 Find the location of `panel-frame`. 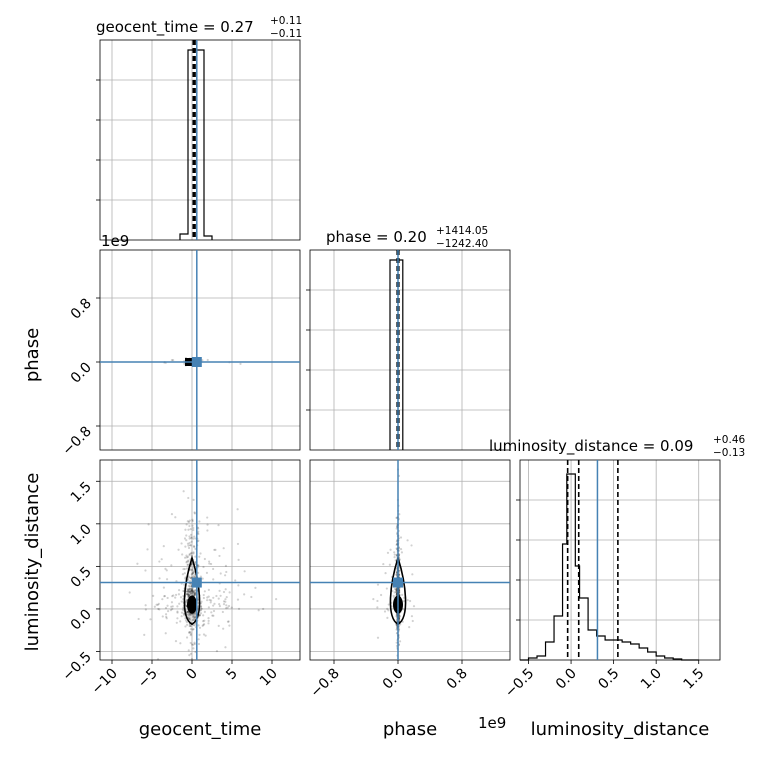

panel-frame is located at coordinates (620, 560).